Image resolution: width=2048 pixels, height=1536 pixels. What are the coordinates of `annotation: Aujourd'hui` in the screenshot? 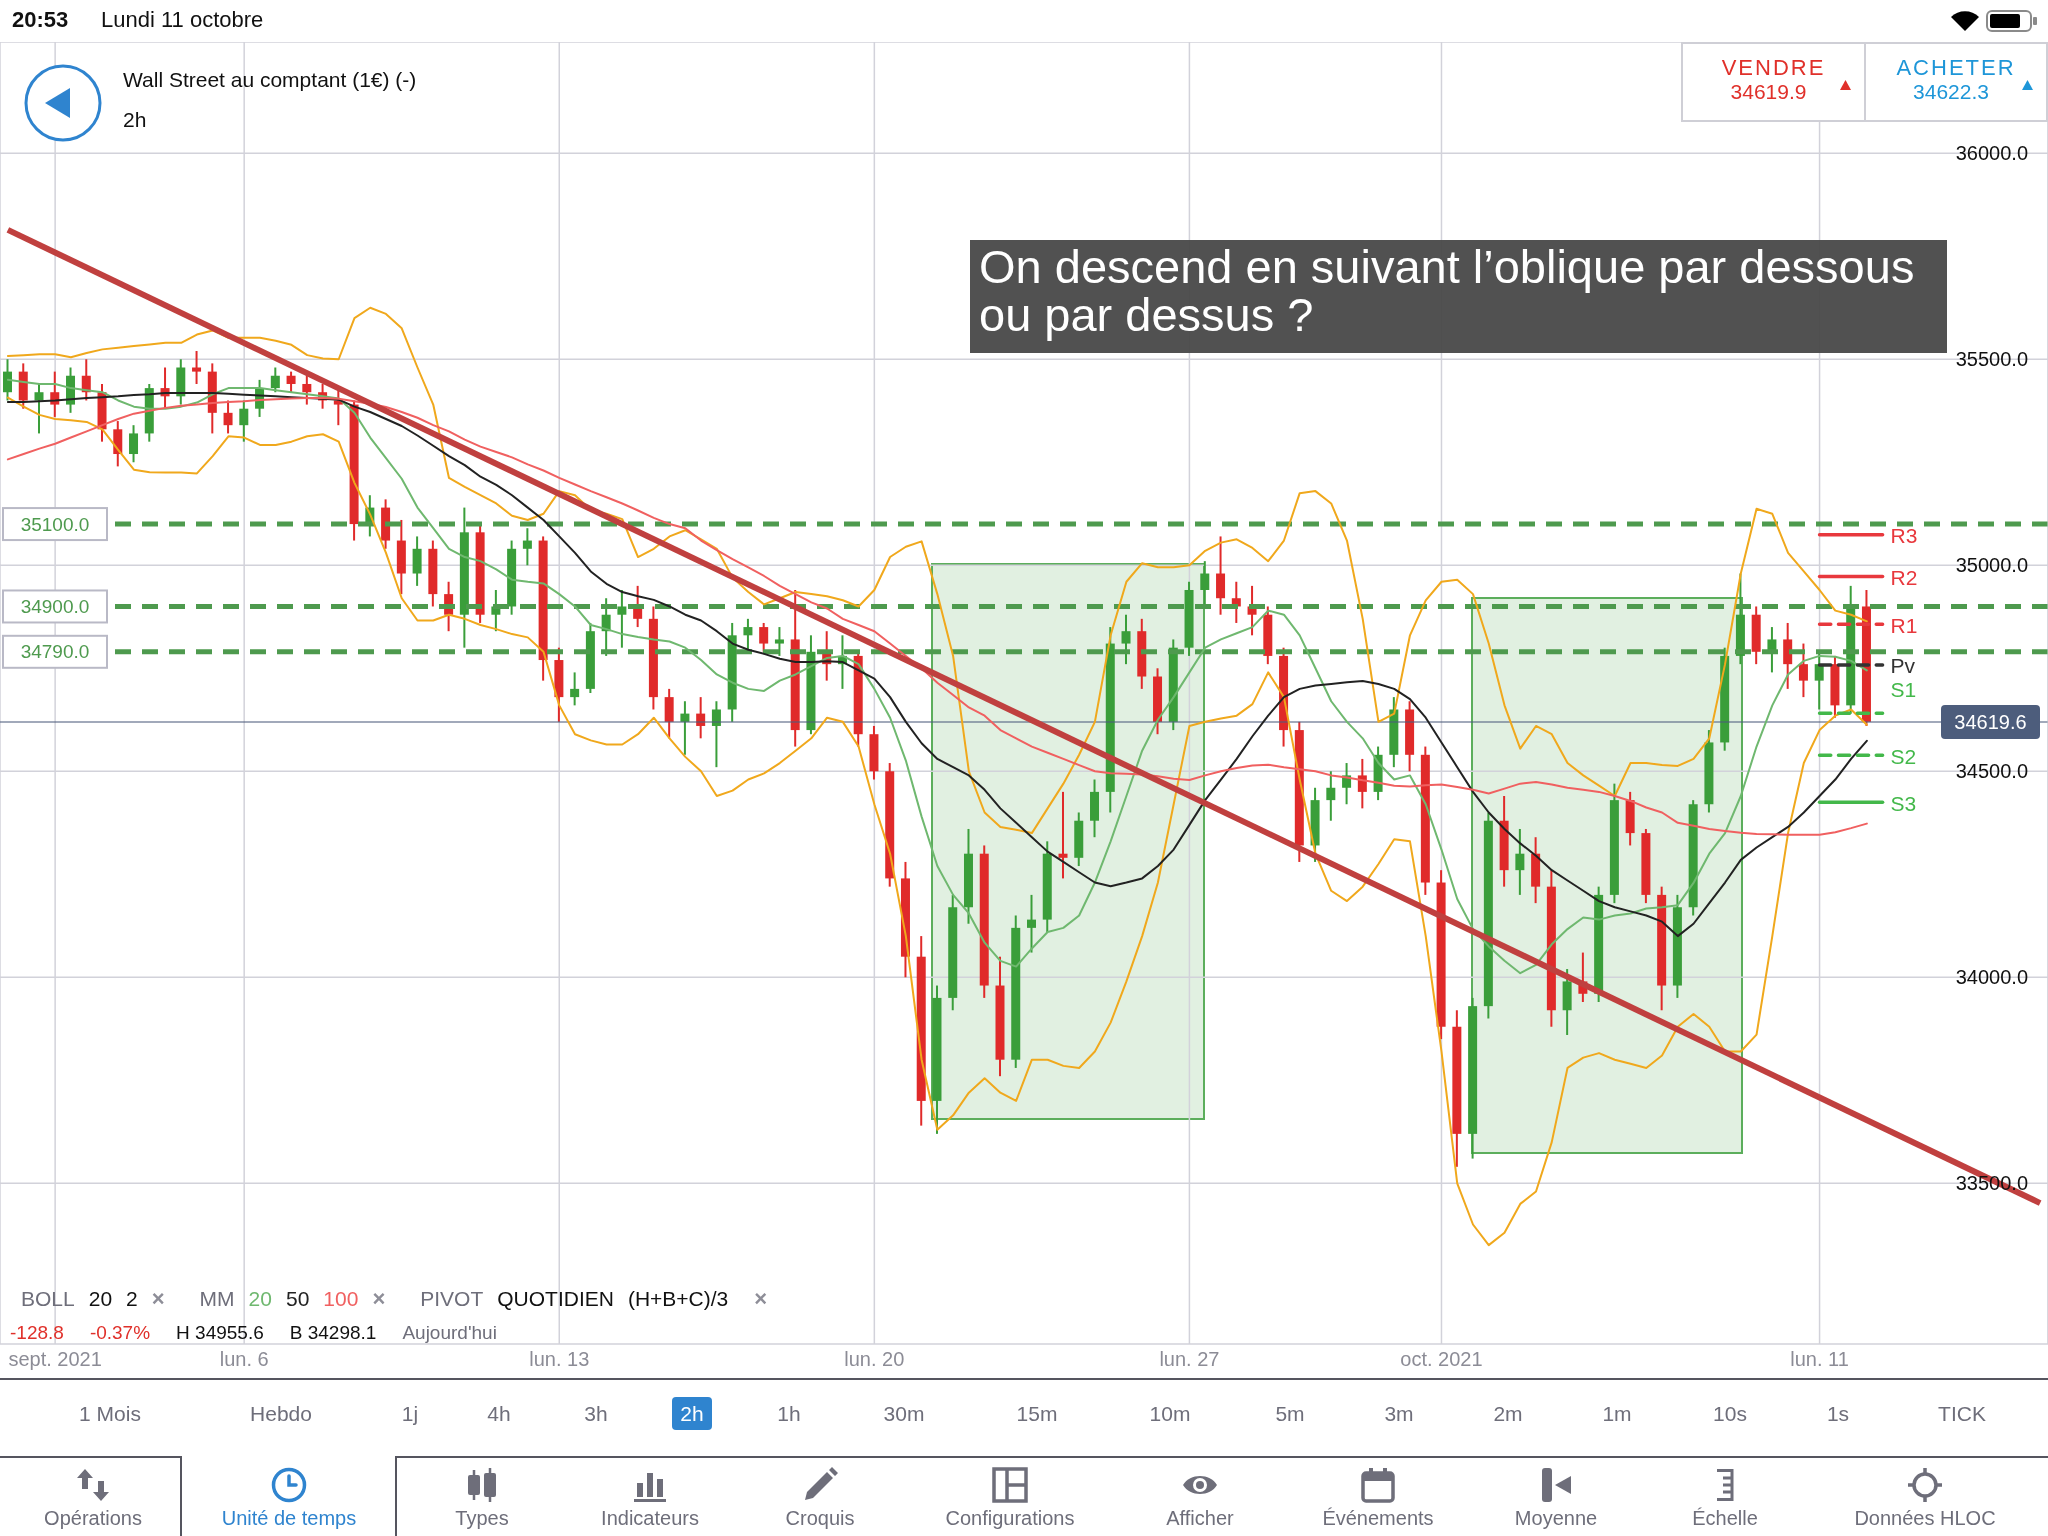 It's located at (449, 1333).